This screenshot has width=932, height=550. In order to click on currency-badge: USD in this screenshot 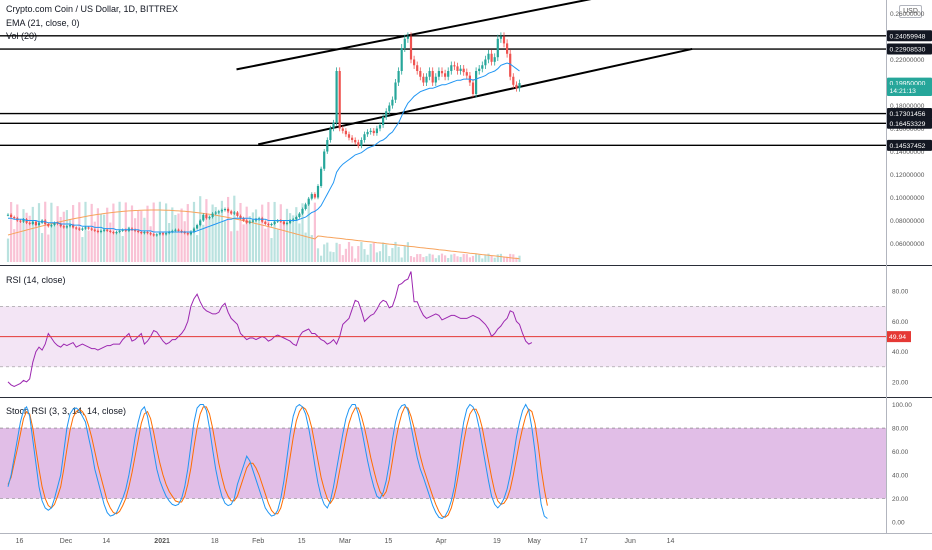, I will do `click(910, 11)`.